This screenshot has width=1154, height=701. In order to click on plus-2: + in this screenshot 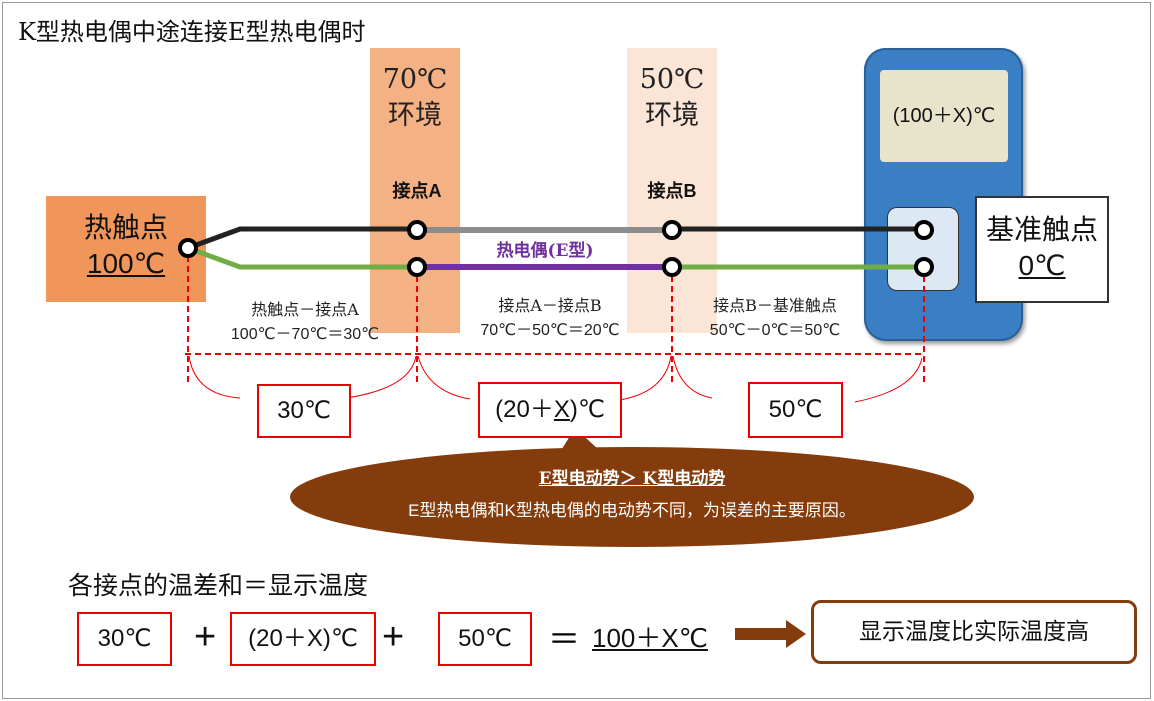, I will do `click(393, 637)`.